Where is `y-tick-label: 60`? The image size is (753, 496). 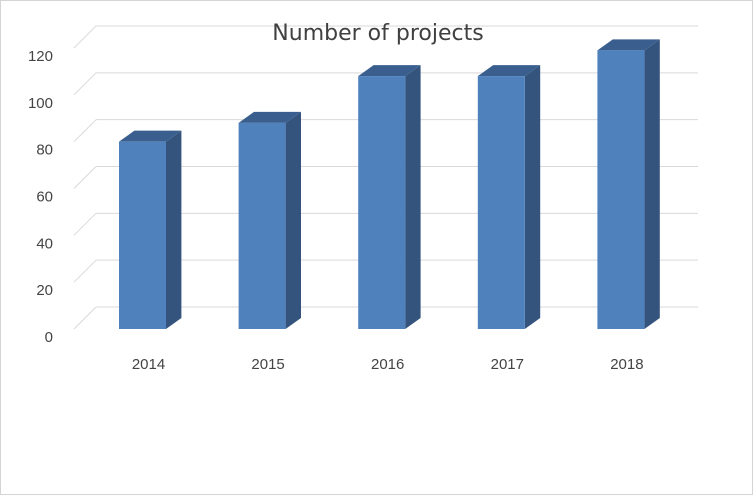 y-tick-label: 60 is located at coordinates (44, 197).